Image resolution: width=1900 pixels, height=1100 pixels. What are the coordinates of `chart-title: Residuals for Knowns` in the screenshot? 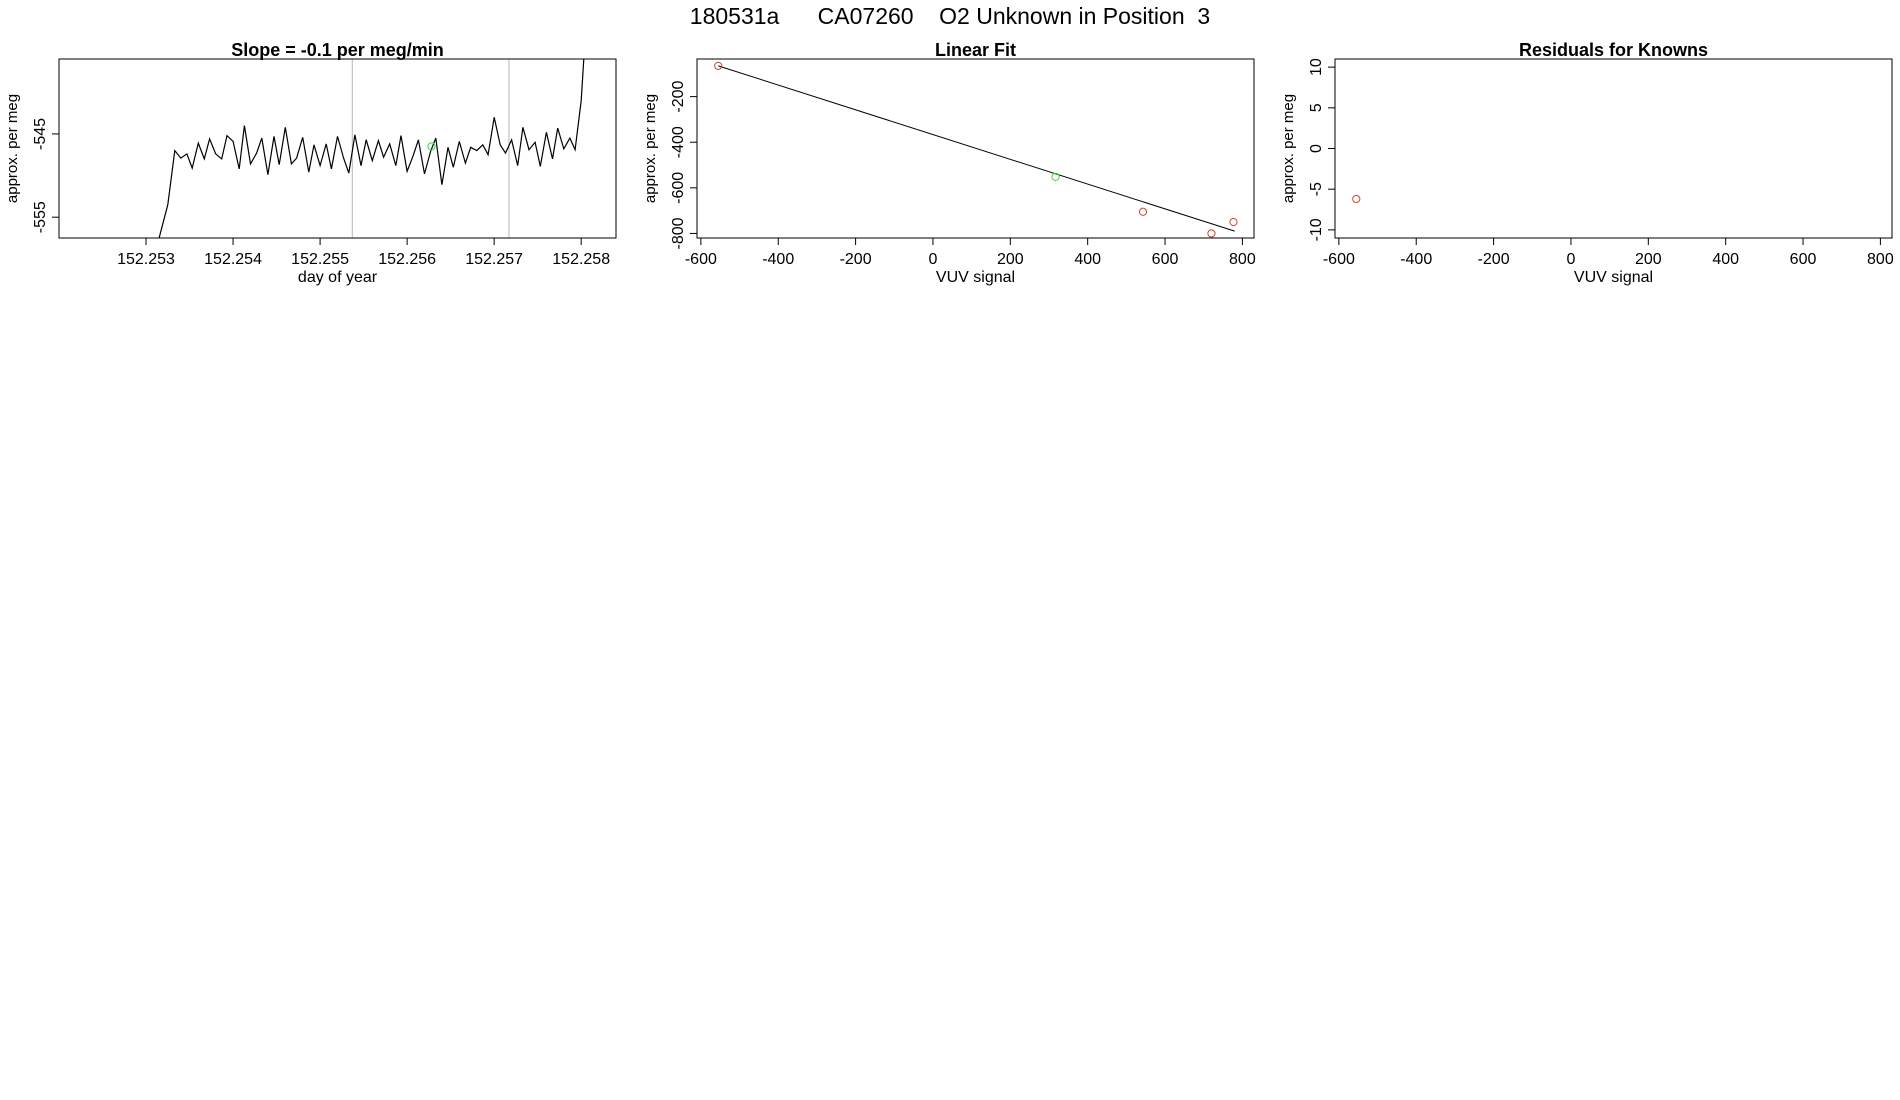 It's located at (1613, 50).